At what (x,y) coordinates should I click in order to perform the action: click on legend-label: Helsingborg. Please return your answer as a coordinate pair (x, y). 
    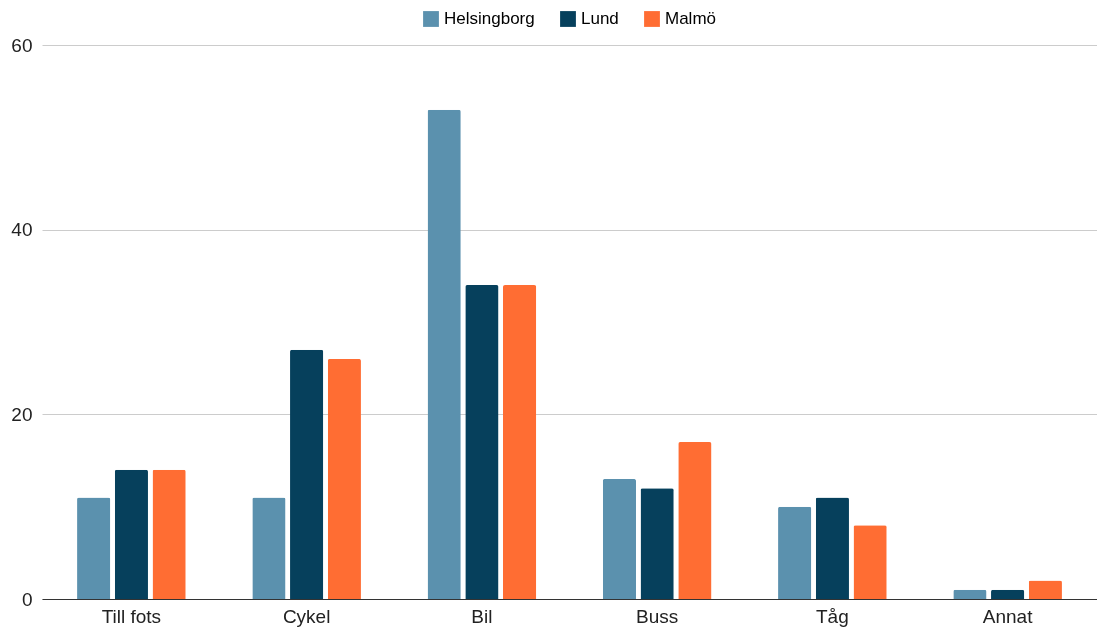
    Looking at the image, I should click on (489, 18).